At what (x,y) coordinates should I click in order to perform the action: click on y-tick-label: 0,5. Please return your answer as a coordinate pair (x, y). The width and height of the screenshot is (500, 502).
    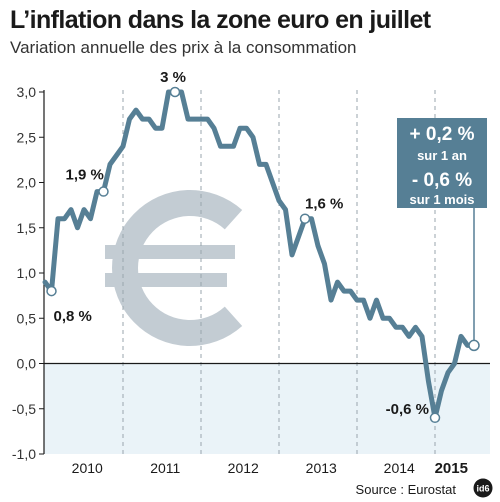
    Looking at the image, I should click on (27, 318).